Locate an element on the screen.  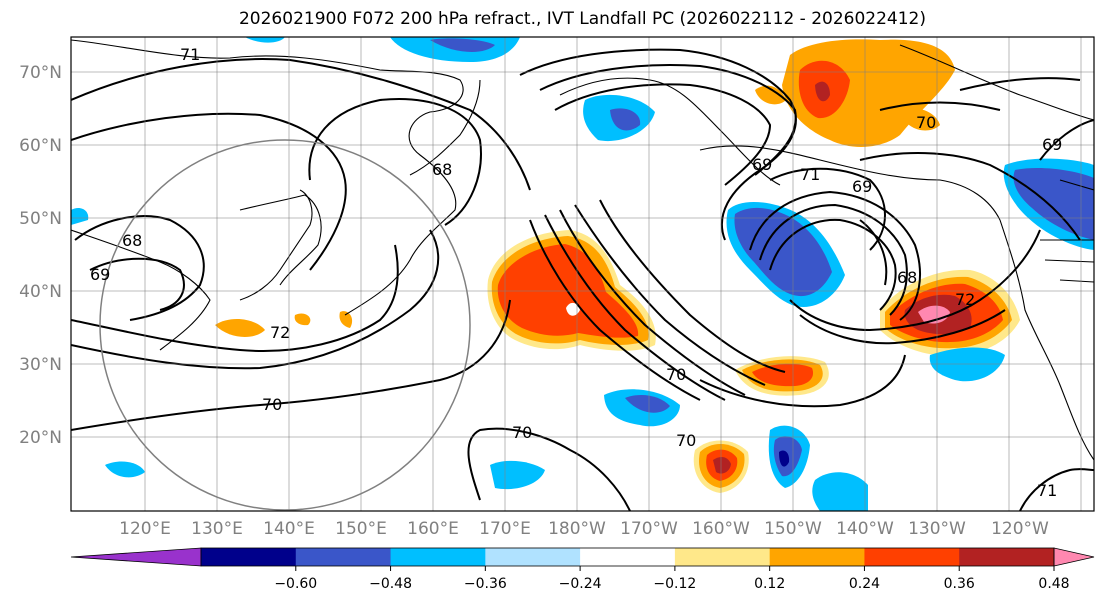
lat-label: 70°N is located at coordinates (40, 73).